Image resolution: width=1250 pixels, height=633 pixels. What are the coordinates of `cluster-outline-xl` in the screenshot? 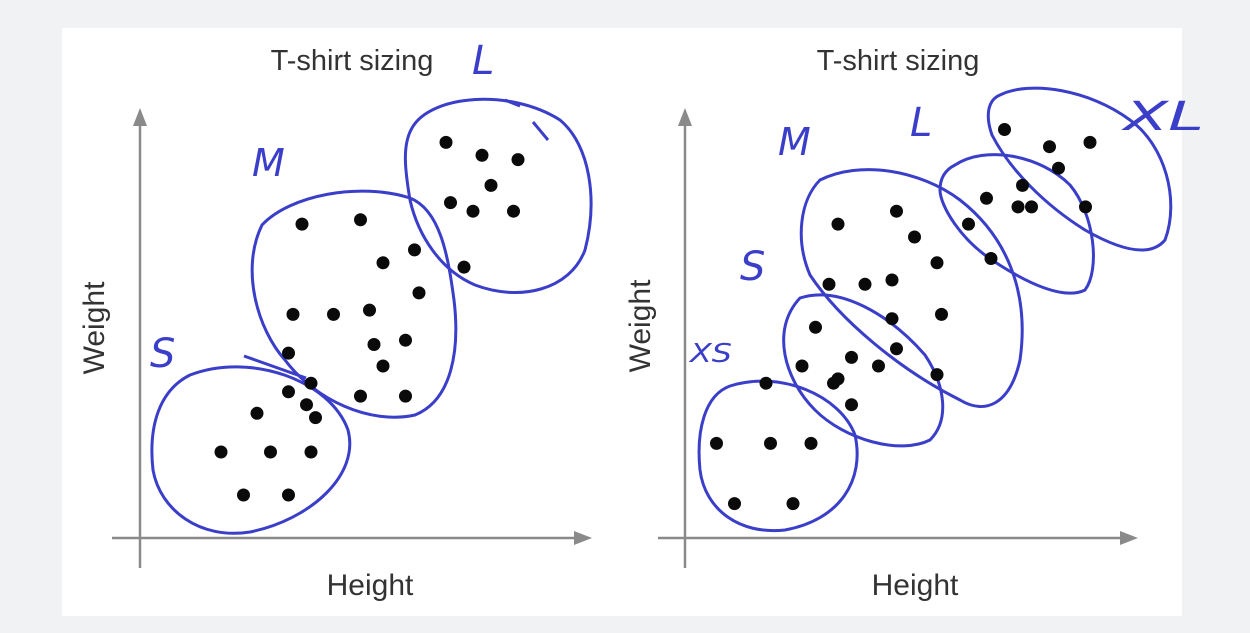 It's located at (1079, 169).